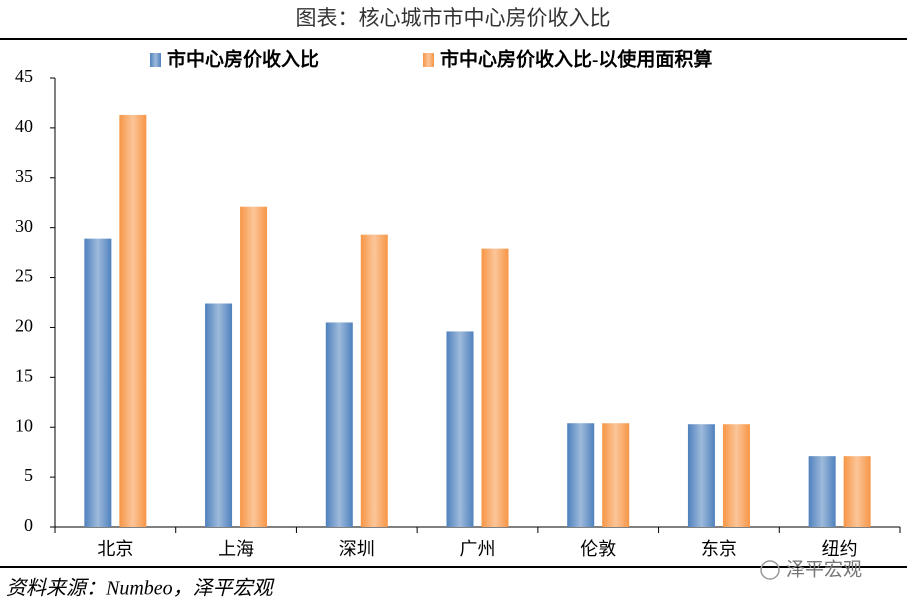  I want to click on source: 资料来源：Numbeo，泽平宏观, so click(140, 589).